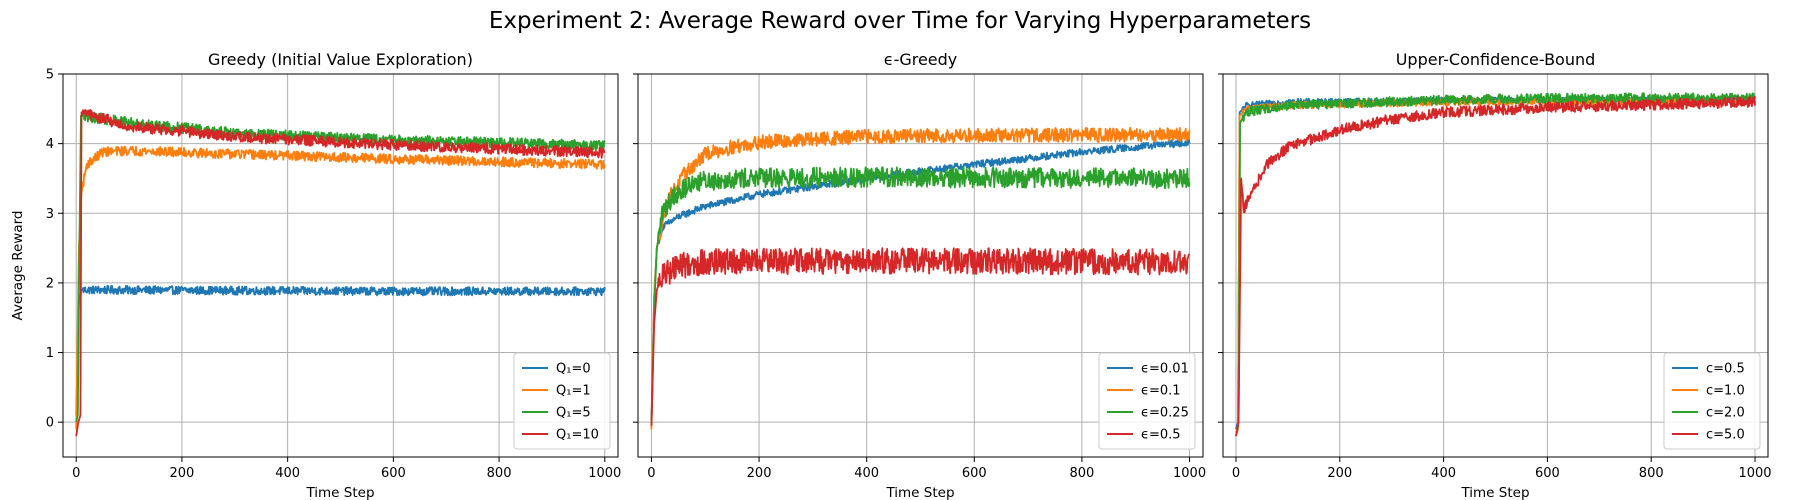 The height and width of the screenshot is (500, 1800). I want to click on chart-1-x-tick-label-1: 200, so click(759, 473).